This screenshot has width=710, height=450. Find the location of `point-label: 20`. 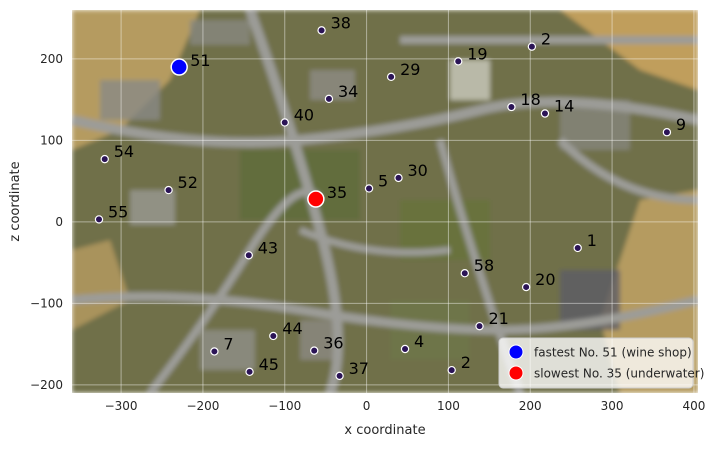

point-label: 20 is located at coordinates (545, 279).